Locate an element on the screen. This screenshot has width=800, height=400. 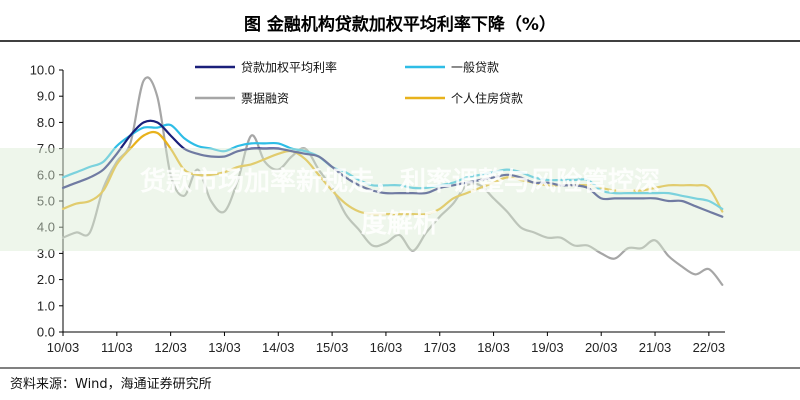
x-tick-label: 10/03 is located at coordinates (63, 347).